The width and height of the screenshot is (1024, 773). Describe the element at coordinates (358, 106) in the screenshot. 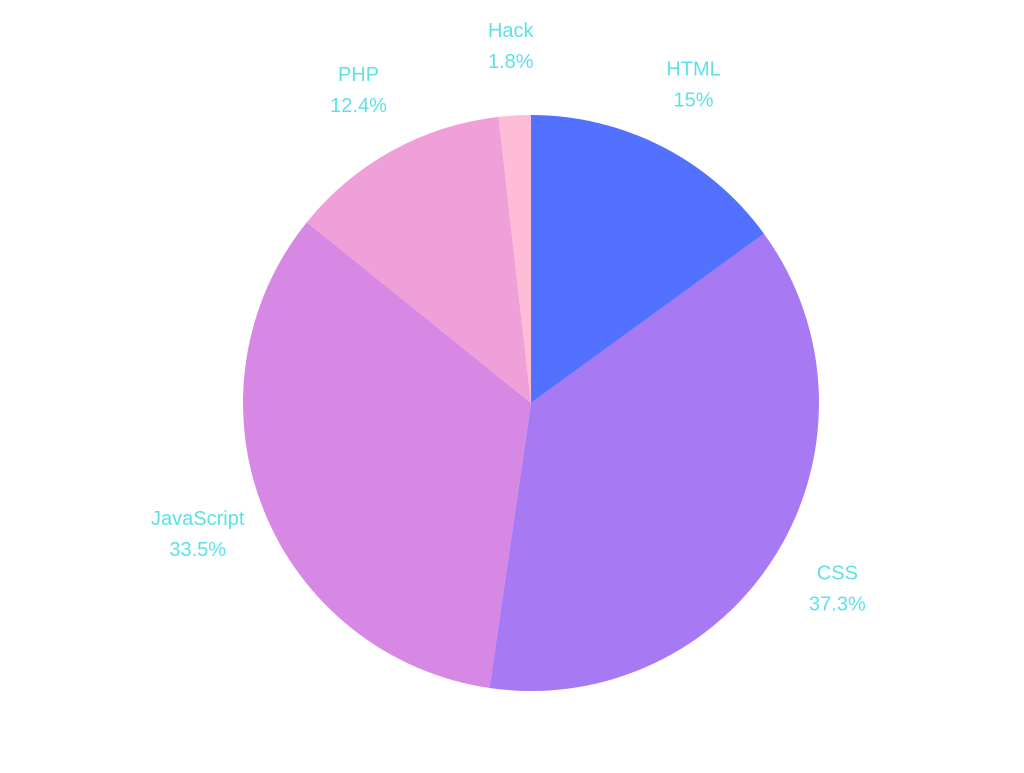

I see `slice-percent-label-php: 12.4%` at that location.